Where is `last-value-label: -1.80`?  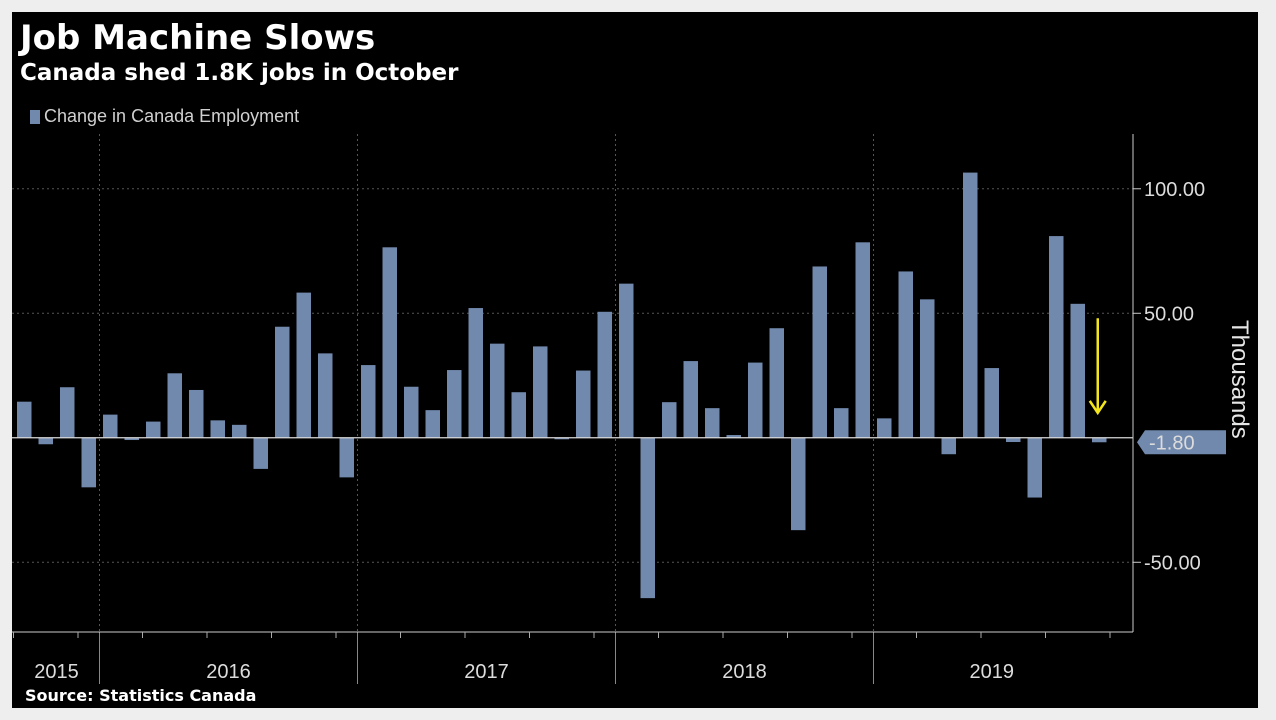 last-value-label: -1.80 is located at coordinates (1172, 443).